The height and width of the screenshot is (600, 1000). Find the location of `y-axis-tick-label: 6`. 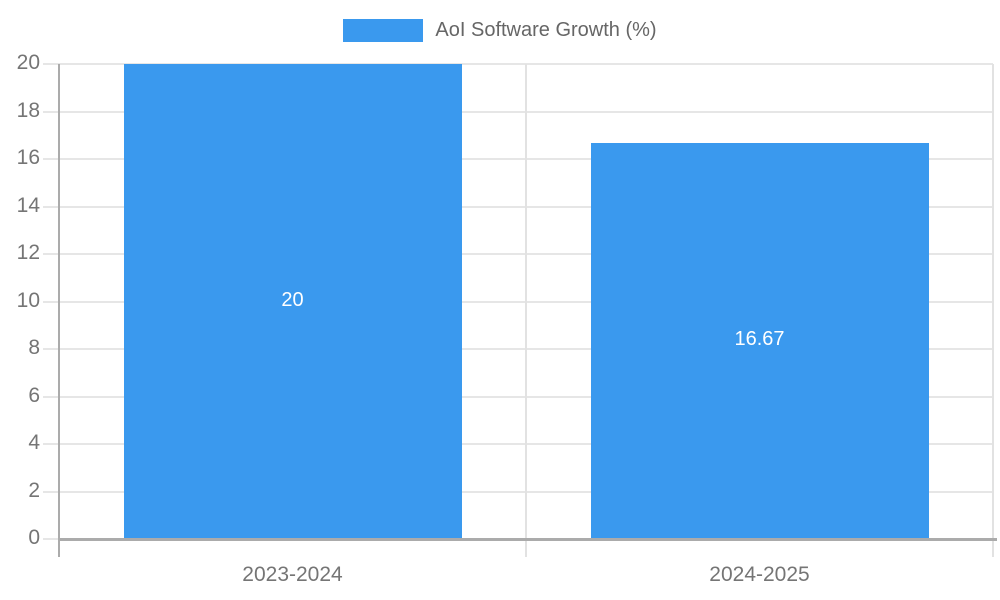

y-axis-tick-label: 6 is located at coordinates (34, 395).